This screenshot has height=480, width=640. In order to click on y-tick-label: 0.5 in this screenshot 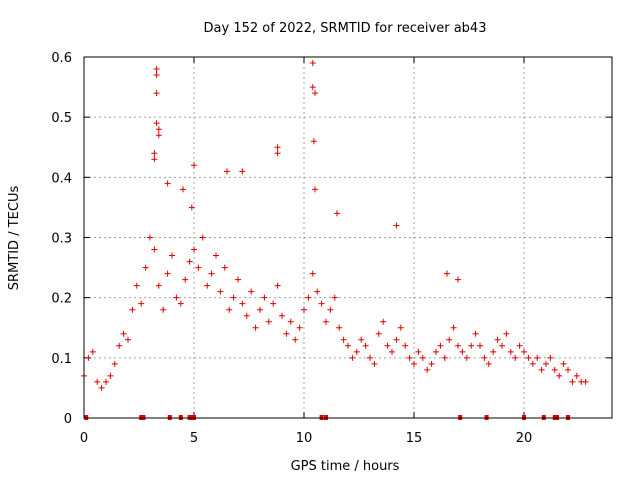, I will do `click(61, 118)`.